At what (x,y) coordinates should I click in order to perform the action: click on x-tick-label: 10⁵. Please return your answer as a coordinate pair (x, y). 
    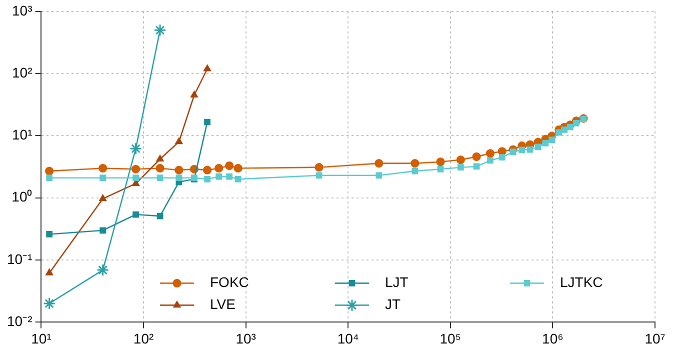
    Looking at the image, I should click on (451, 338).